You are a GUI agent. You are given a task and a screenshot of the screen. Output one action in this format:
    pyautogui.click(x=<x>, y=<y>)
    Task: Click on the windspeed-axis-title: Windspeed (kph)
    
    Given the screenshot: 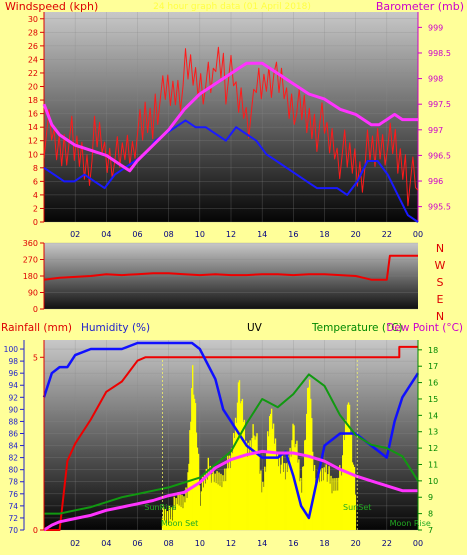 What is the action you would take?
    pyautogui.click(x=51, y=6)
    